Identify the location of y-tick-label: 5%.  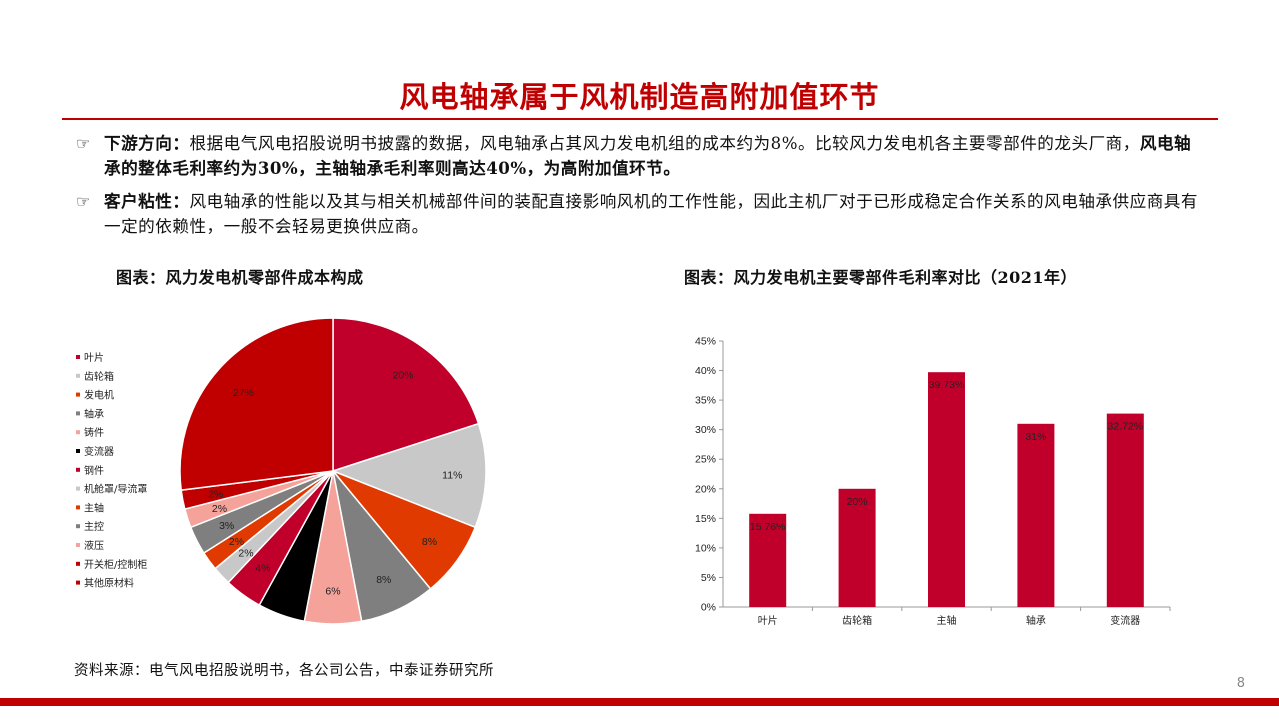
(708, 578).